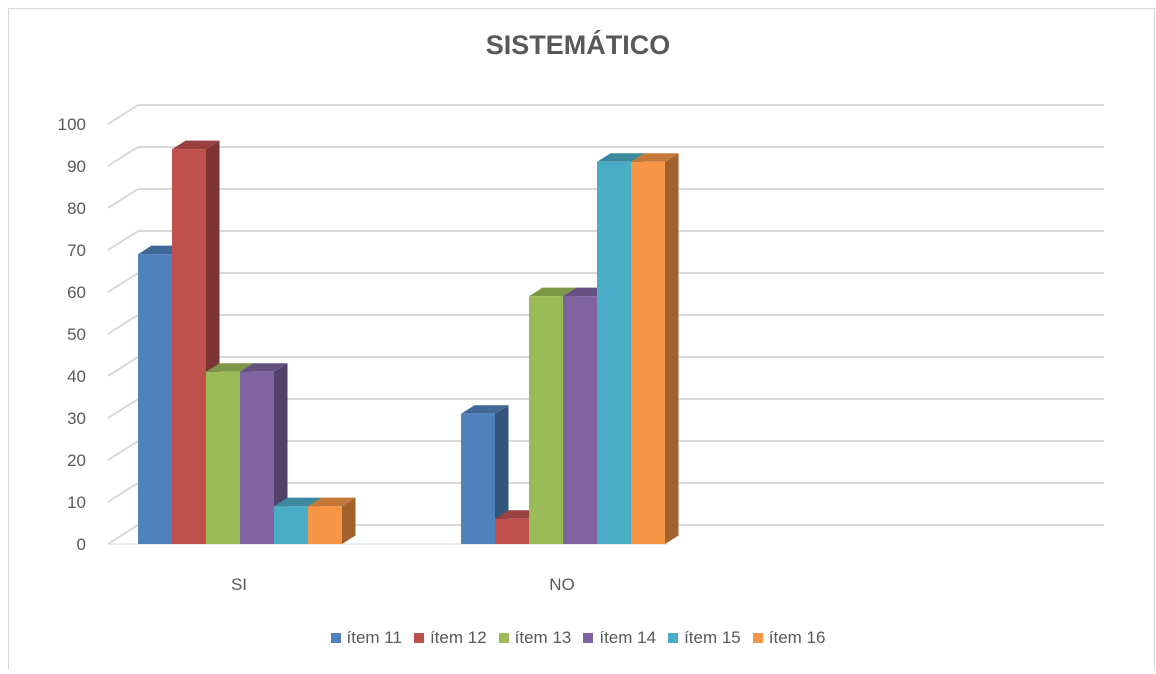 The height and width of the screenshot is (674, 1156). What do you see at coordinates (76, 502) in the screenshot?
I see `y-tick-label: 10` at bounding box center [76, 502].